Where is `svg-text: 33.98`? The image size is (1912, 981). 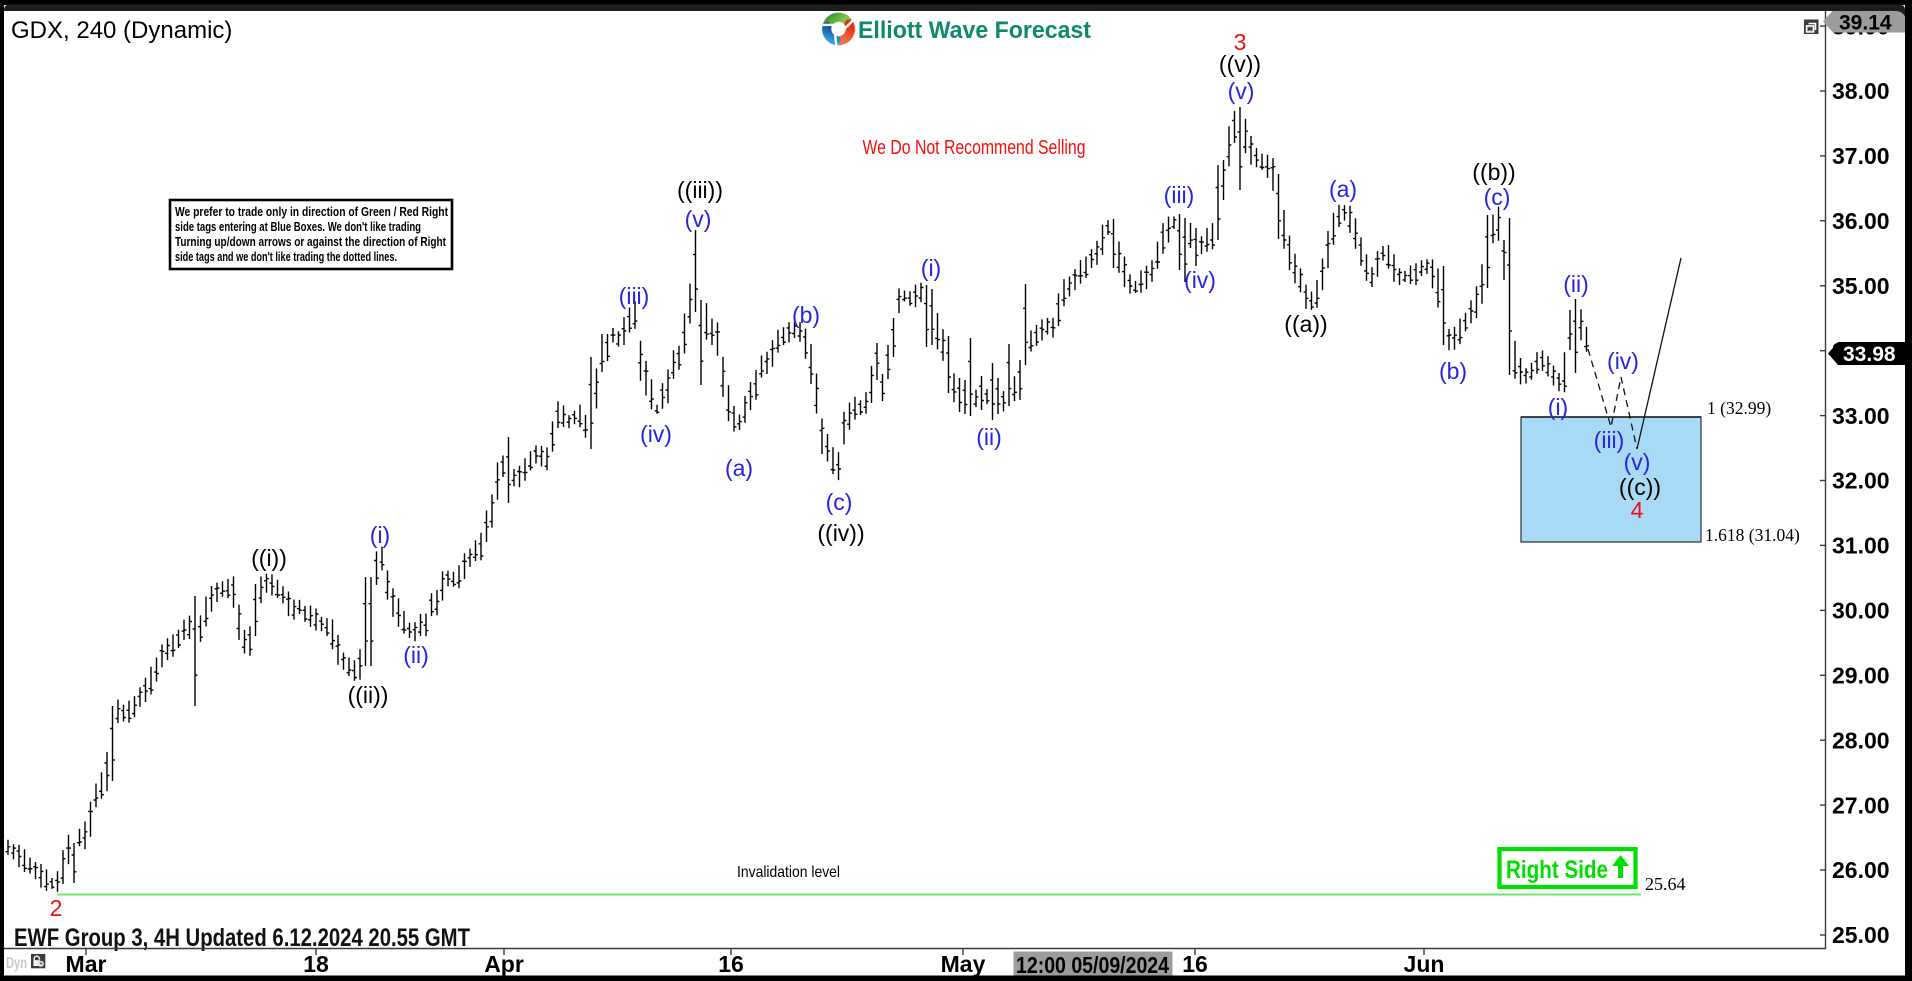 svg-text: 33.98 is located at coordinates (1869, 354).